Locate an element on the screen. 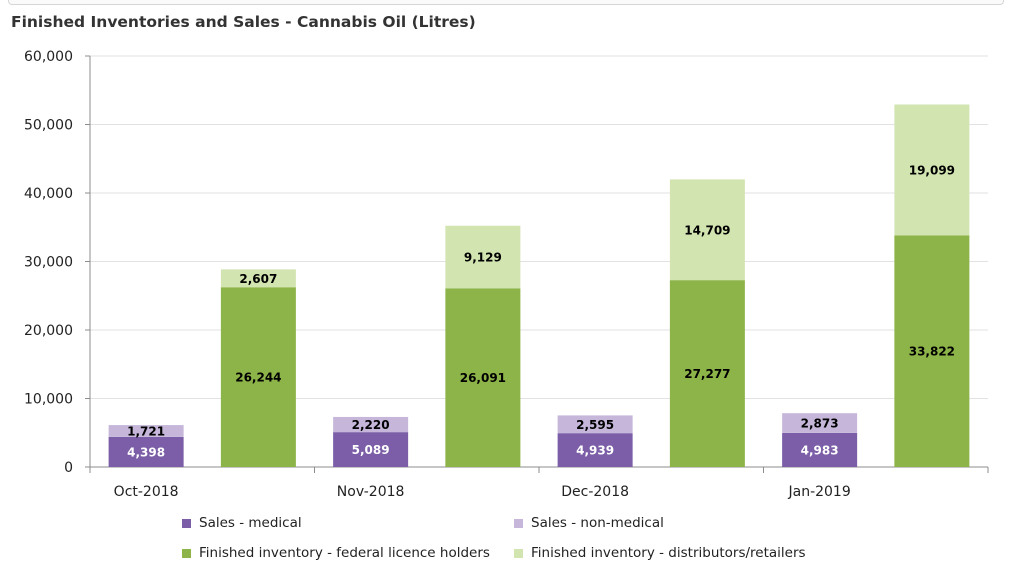 The height and width of the screenshot is (577, 1024). data-label: 2,607 is located at coordinates (258, 279).